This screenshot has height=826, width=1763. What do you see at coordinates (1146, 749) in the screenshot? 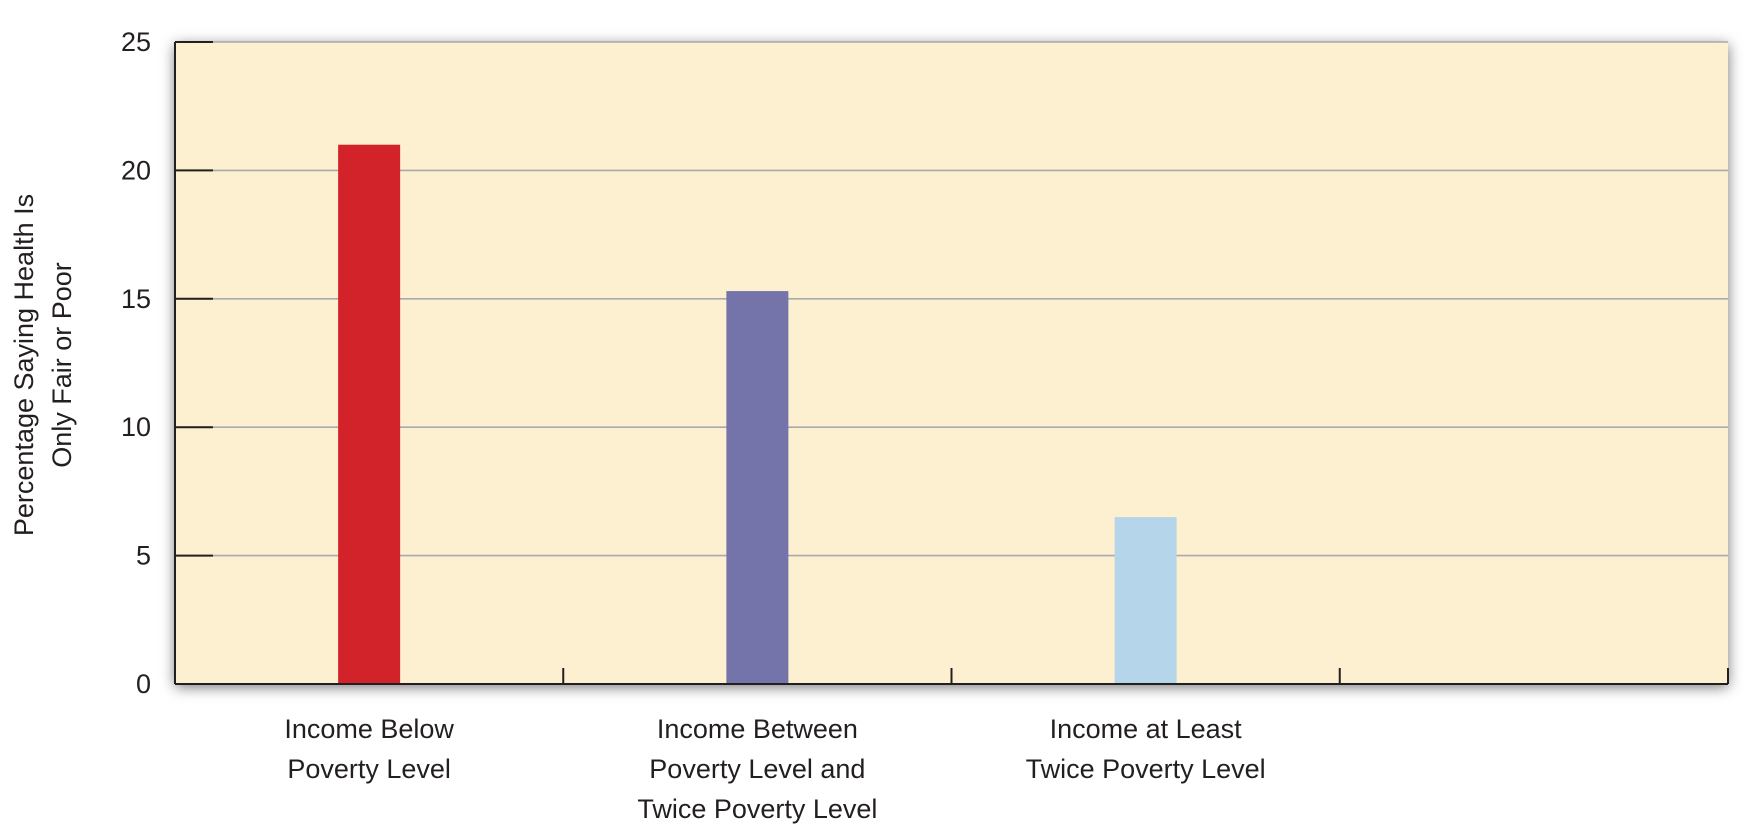
I see `x-category-label: Income at Least Twice Poverty Level` at bounding box center [1146, 749].